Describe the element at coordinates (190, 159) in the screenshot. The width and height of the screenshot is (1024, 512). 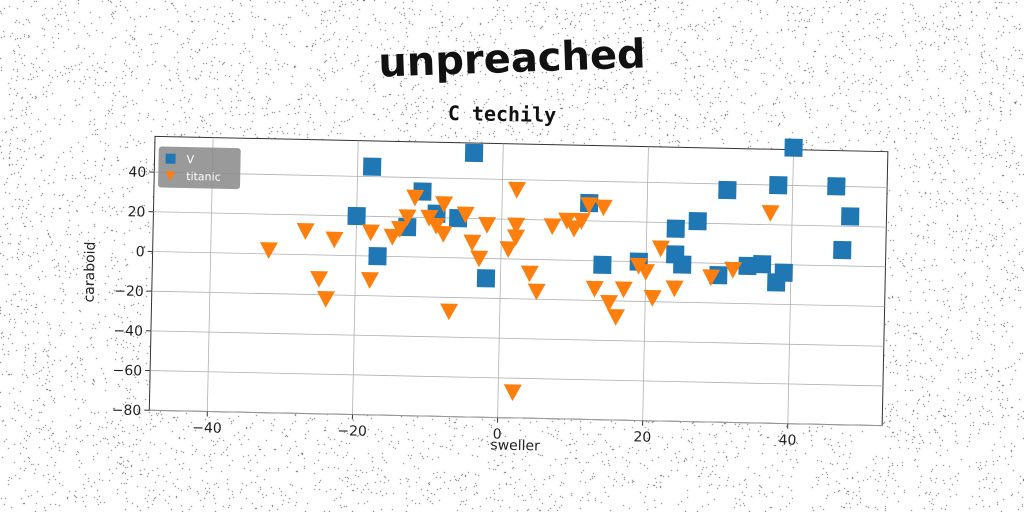
I see `legend-label: V` at that location.